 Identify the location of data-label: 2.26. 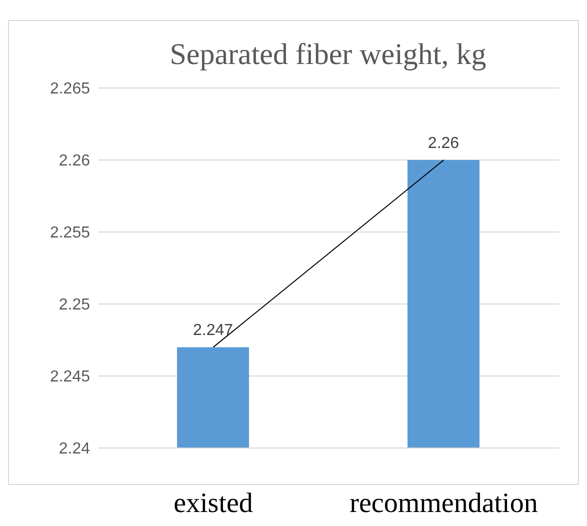
(444, 143).